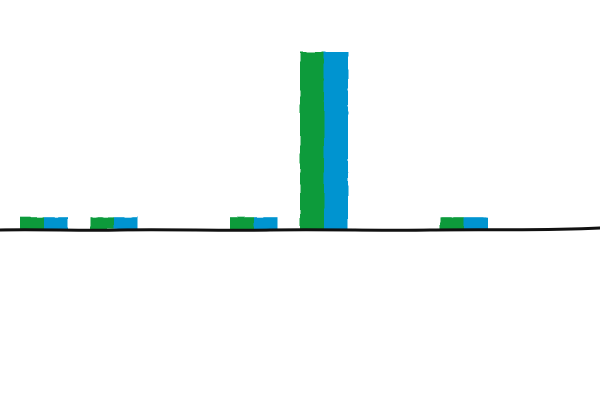 This screenshot has width=600, height=400. I want to click on x-axis-baseline, so click(300, 229).